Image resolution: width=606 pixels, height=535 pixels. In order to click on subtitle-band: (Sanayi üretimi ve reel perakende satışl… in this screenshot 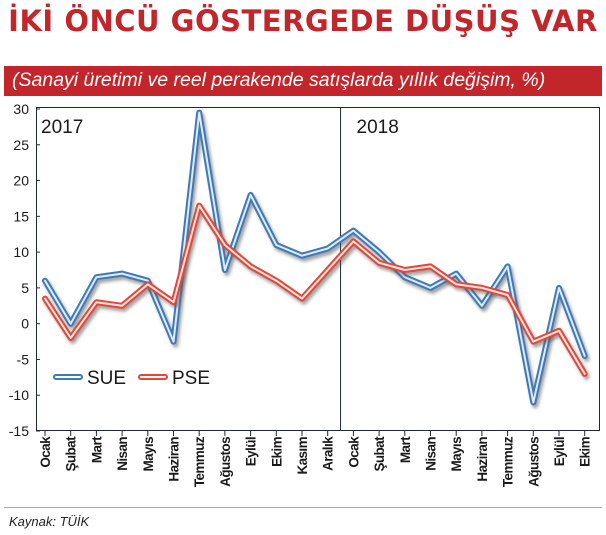, I will do `click(303, 81)`.